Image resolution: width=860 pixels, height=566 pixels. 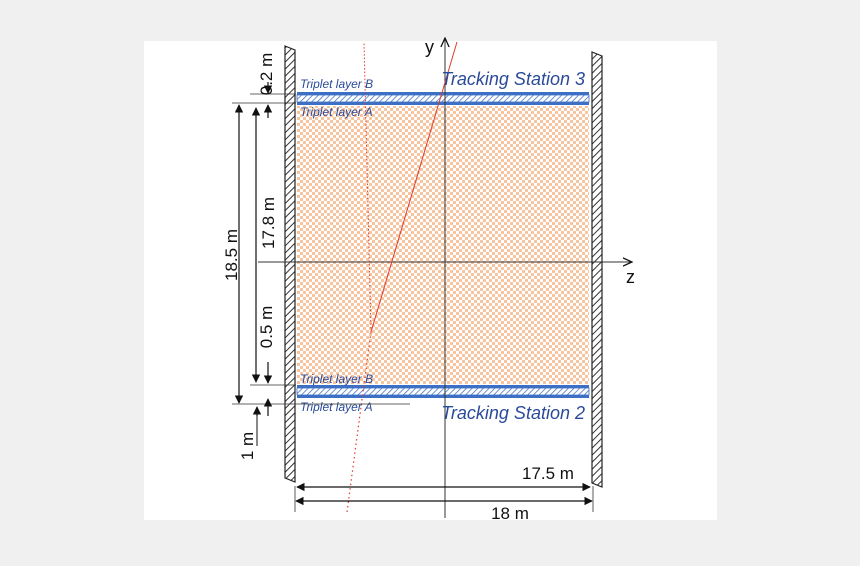 What do you see at coordinates (359, 422) in the screenshot?
I see `track-line-down` at bounding box center [359, 422].